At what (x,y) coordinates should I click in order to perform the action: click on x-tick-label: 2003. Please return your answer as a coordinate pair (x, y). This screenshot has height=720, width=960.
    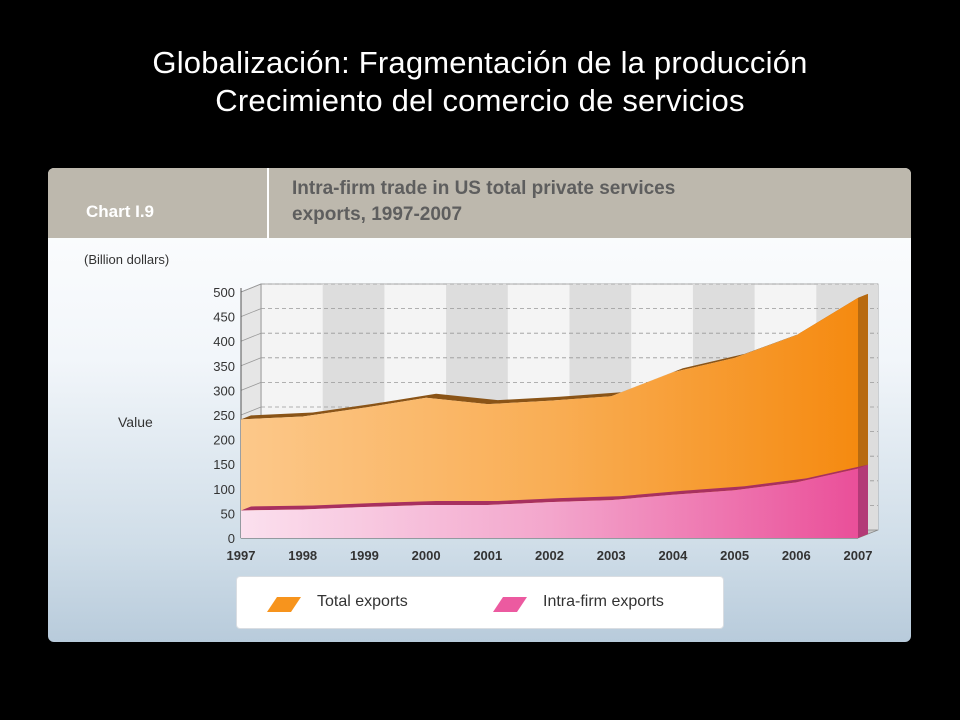
    Looking at the image, I should click on (611, 555).